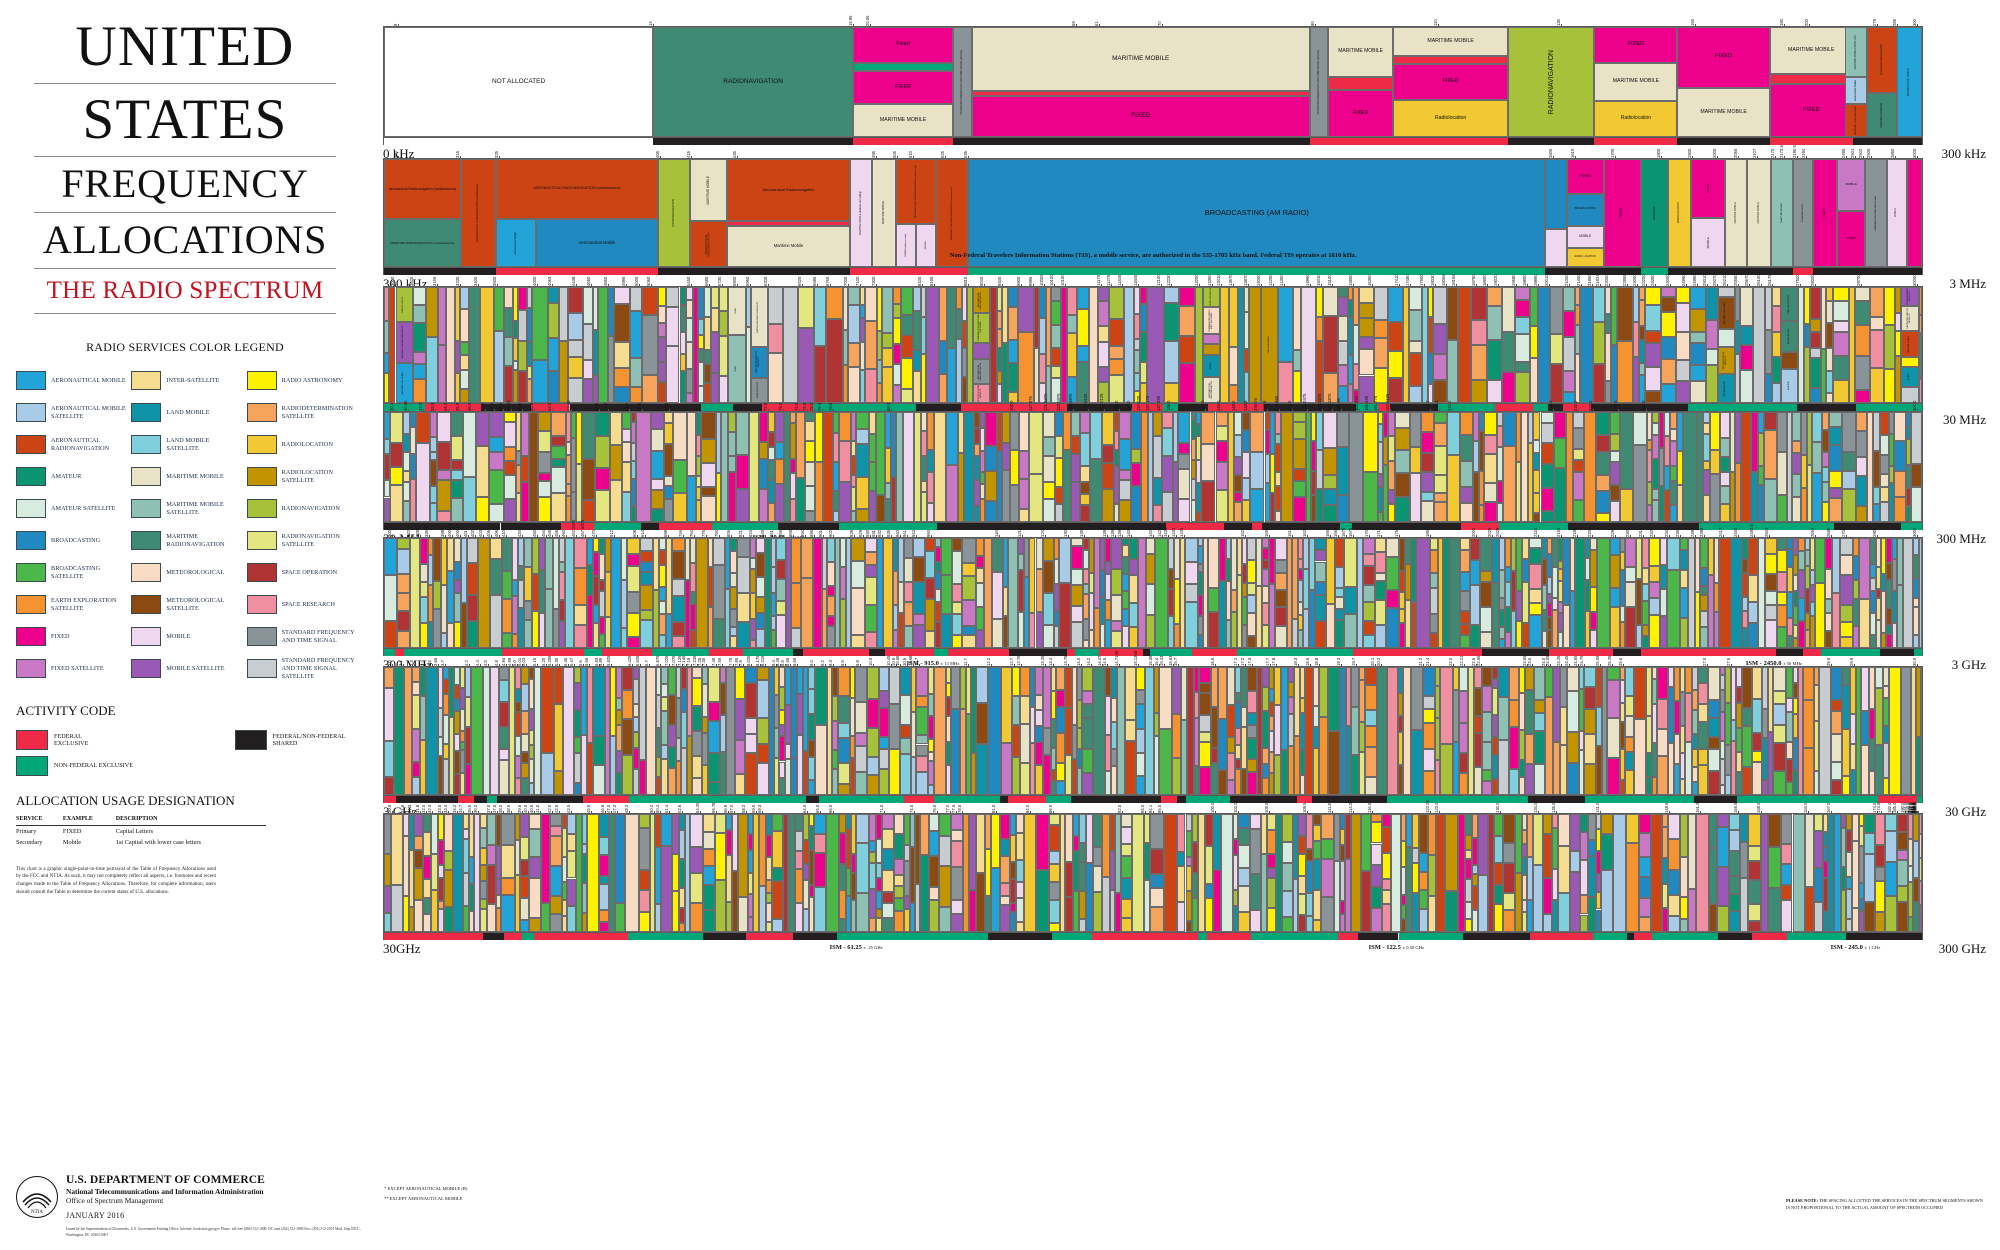 The width and height of the screenshot is (2000, 1250). I want to click on allocation-cell-label: RADIONAVIGATION, so click(753, 81).